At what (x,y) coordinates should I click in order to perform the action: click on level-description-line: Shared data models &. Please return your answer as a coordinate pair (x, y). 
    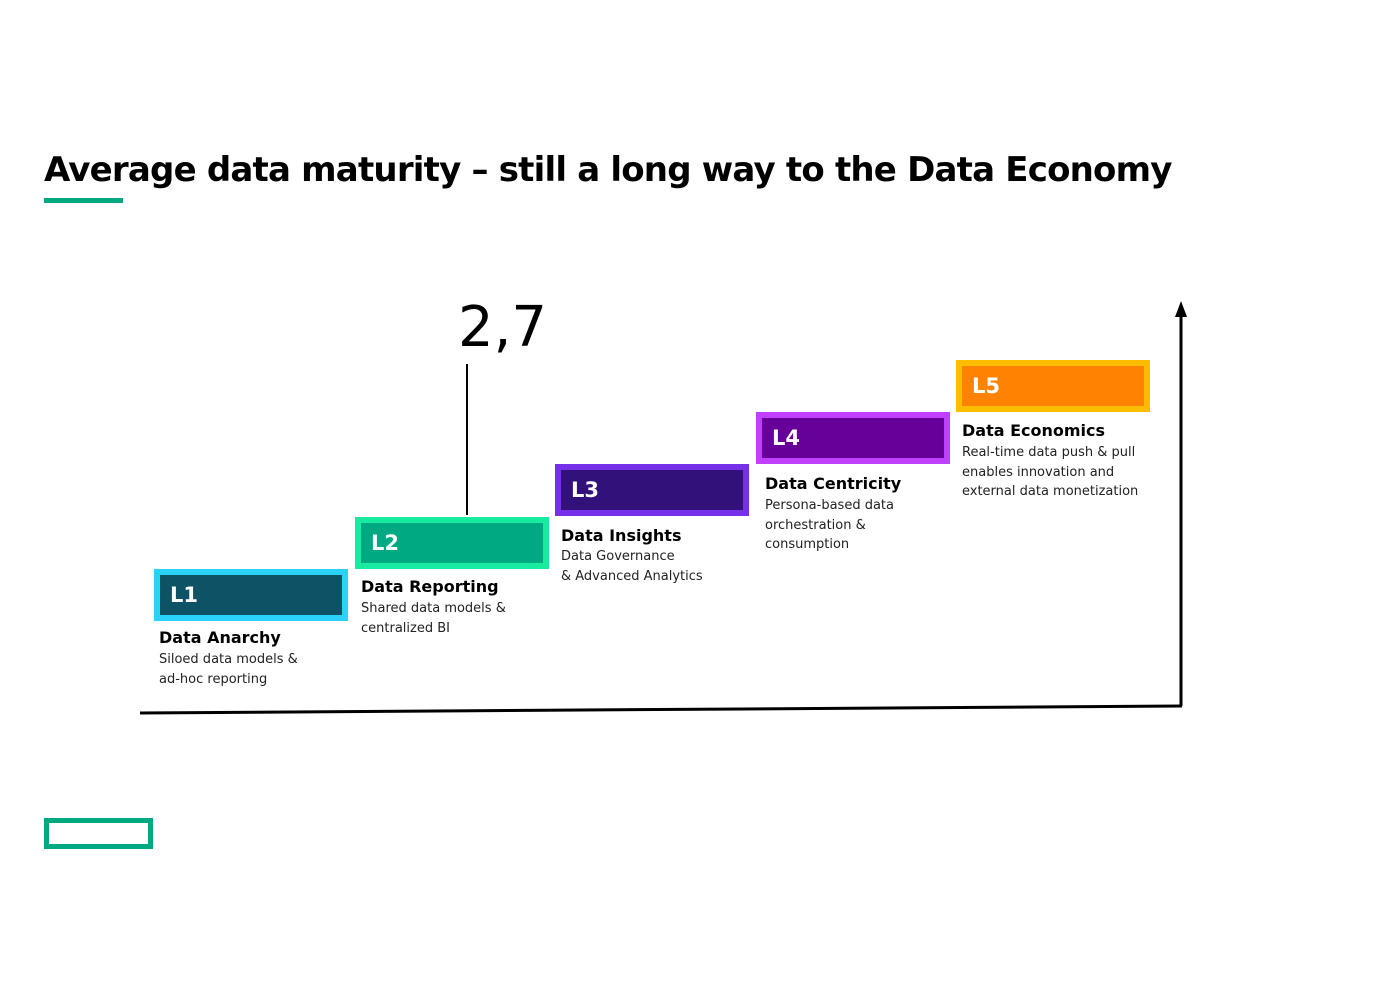
    Looking at the image, I should click on (433, 608).